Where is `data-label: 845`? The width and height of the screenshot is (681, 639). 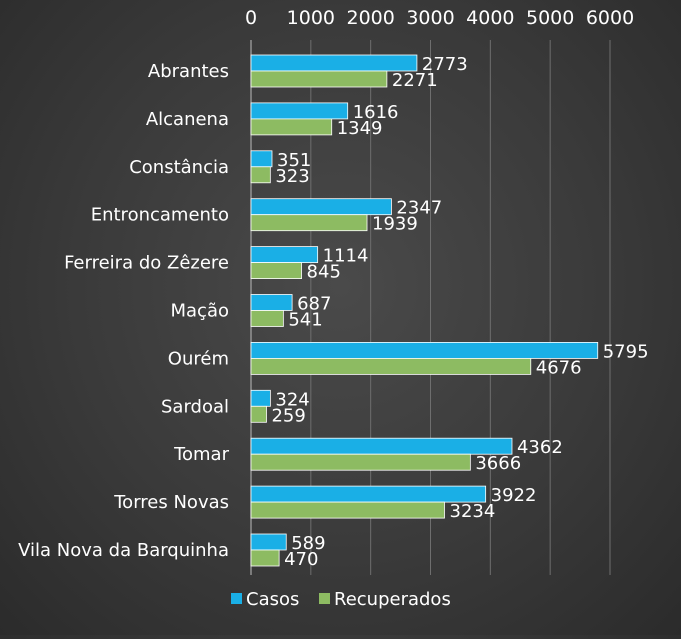 data-label: 845 is located at coordinates (324, 272).